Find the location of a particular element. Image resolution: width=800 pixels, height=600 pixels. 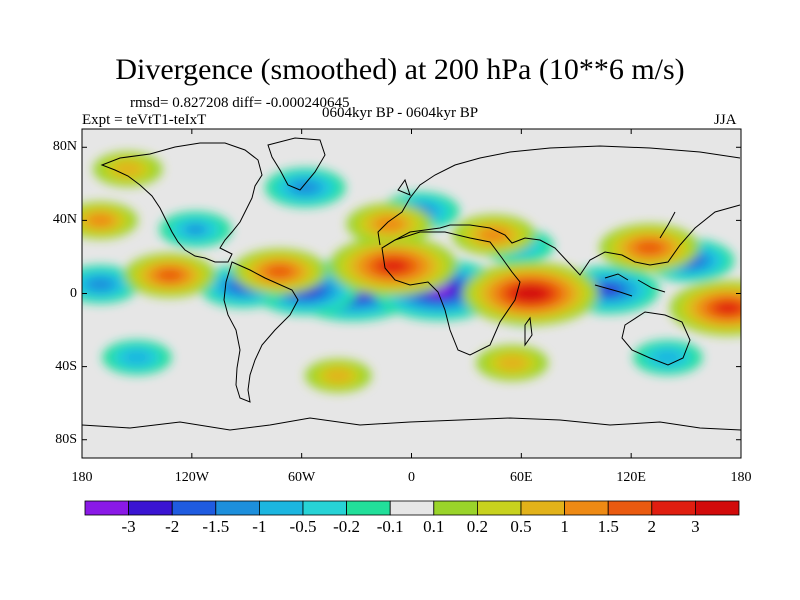

colorbar-label: 0.2 is located at coordinates (477, 526).